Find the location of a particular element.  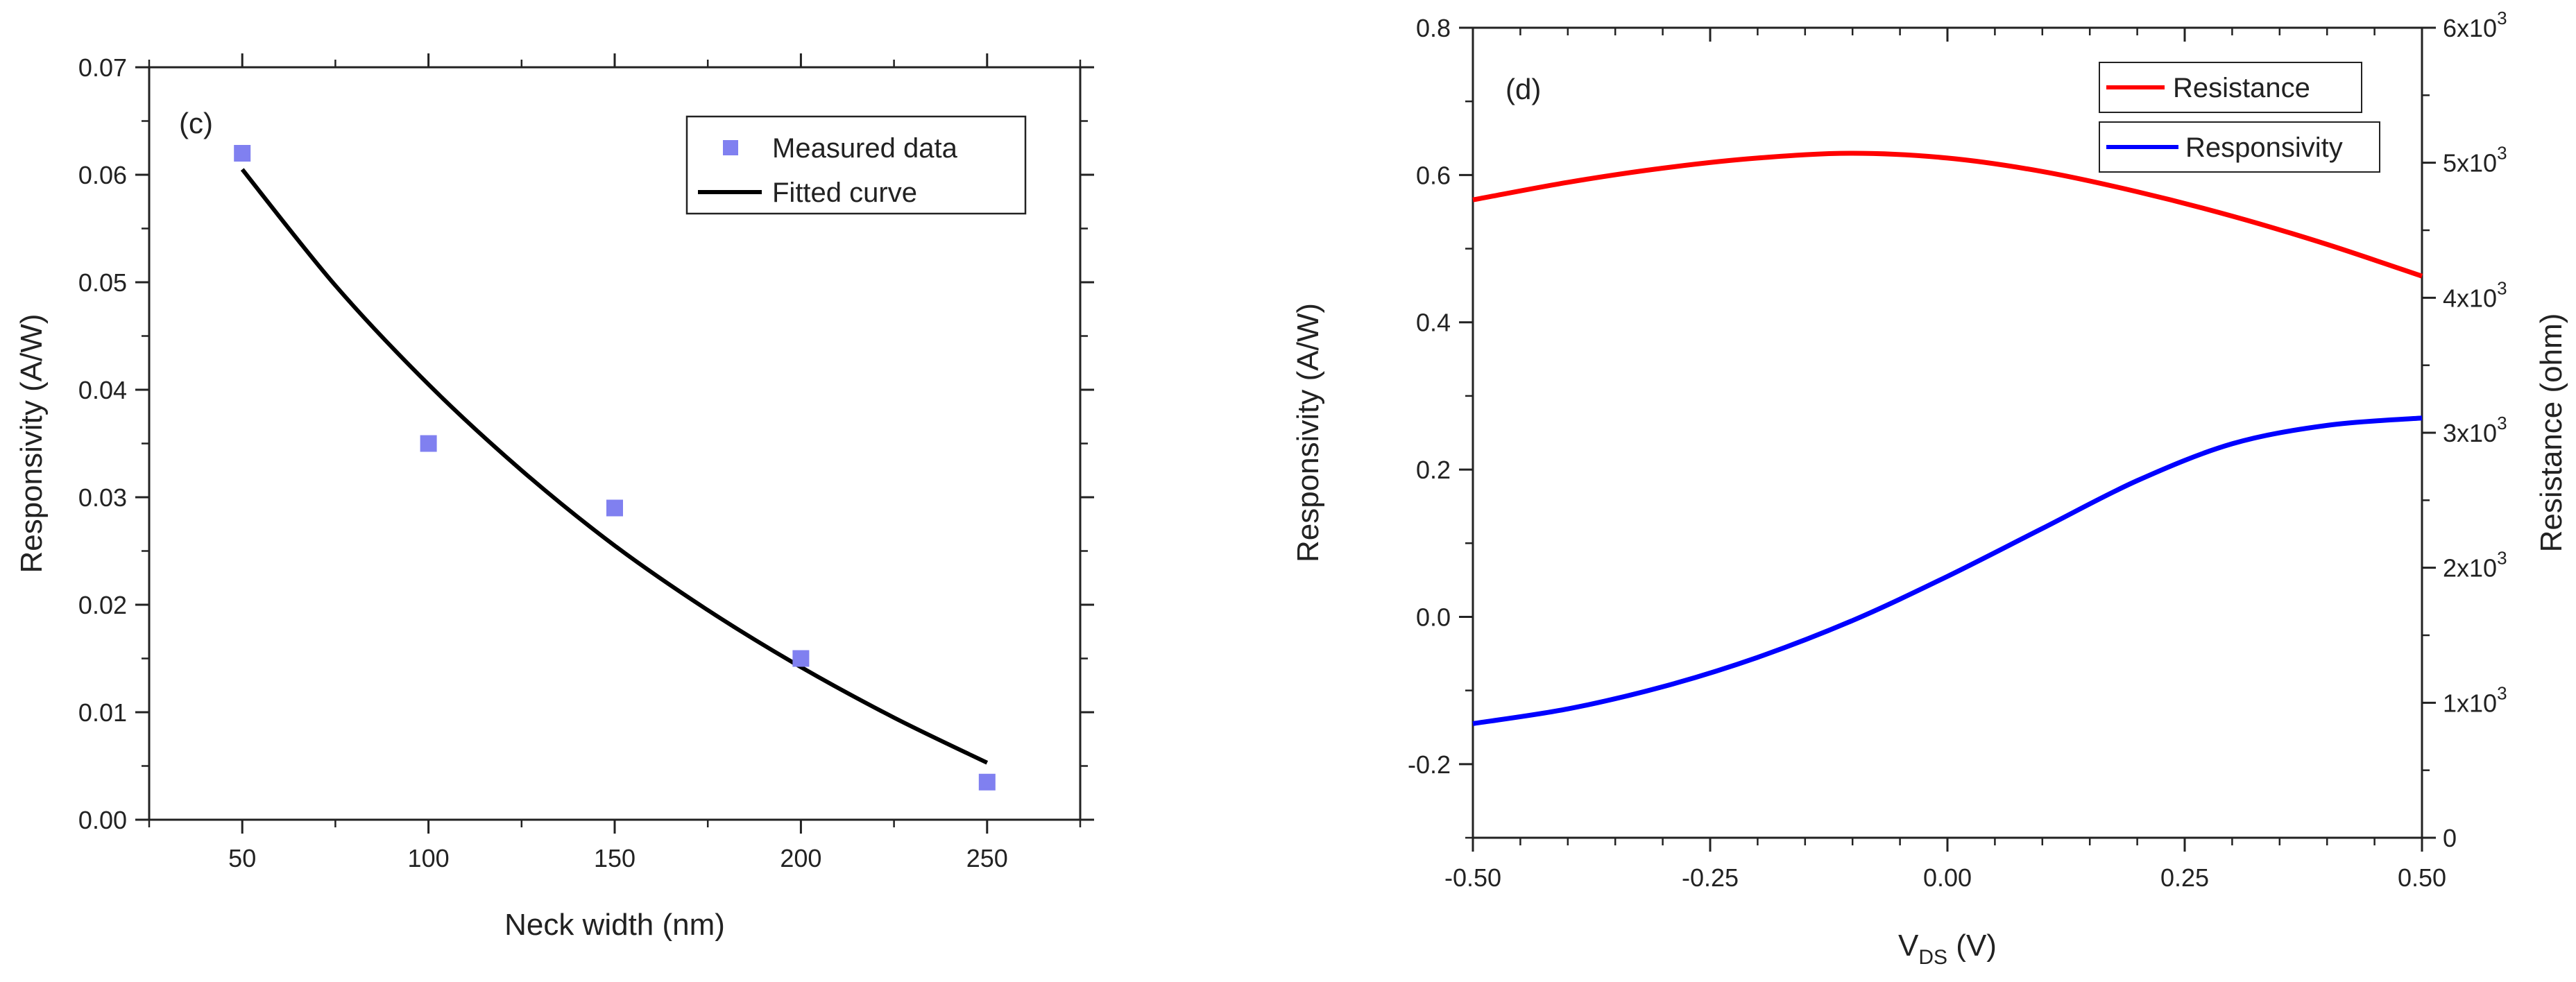

y2-tick-label: 1x10³ is located at coordinates (2475, 699).